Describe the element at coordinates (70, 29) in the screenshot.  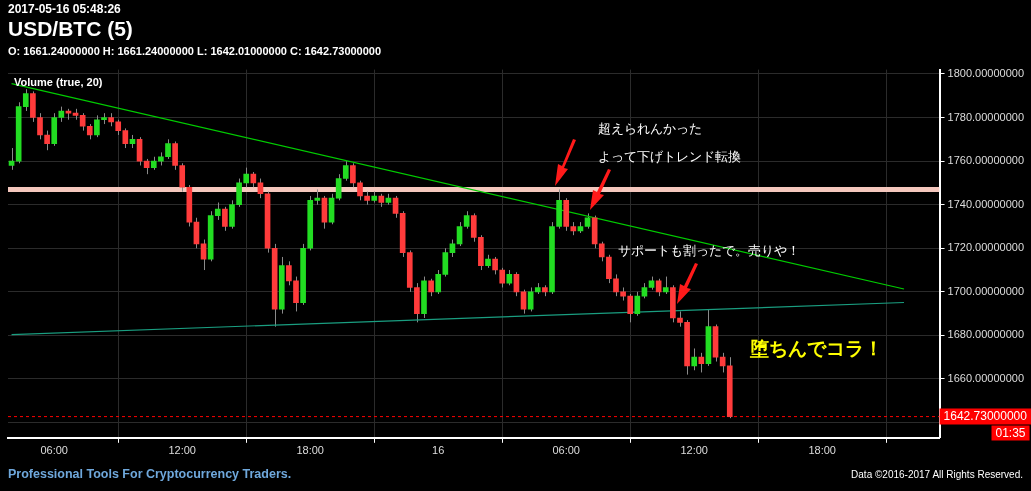
I see `chart-title: USD/BTC (5)` at that location.